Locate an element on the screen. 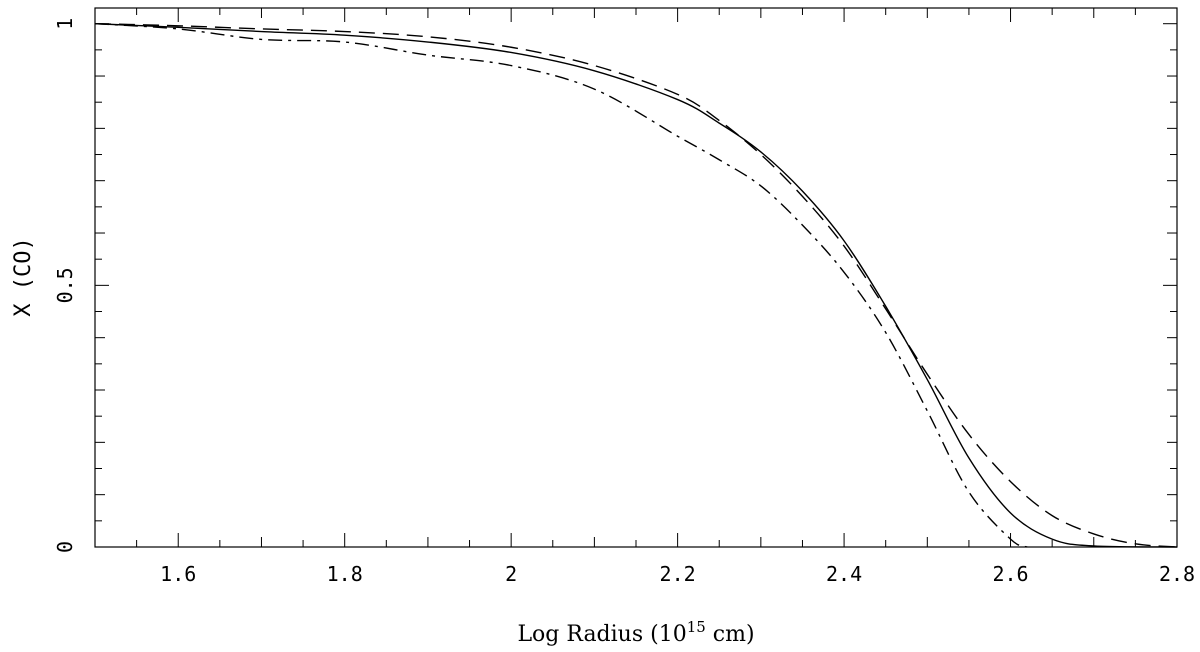 This screenshot has width=1200, height=652. y-tick-label: 1 is located at coordinates (65, 24).